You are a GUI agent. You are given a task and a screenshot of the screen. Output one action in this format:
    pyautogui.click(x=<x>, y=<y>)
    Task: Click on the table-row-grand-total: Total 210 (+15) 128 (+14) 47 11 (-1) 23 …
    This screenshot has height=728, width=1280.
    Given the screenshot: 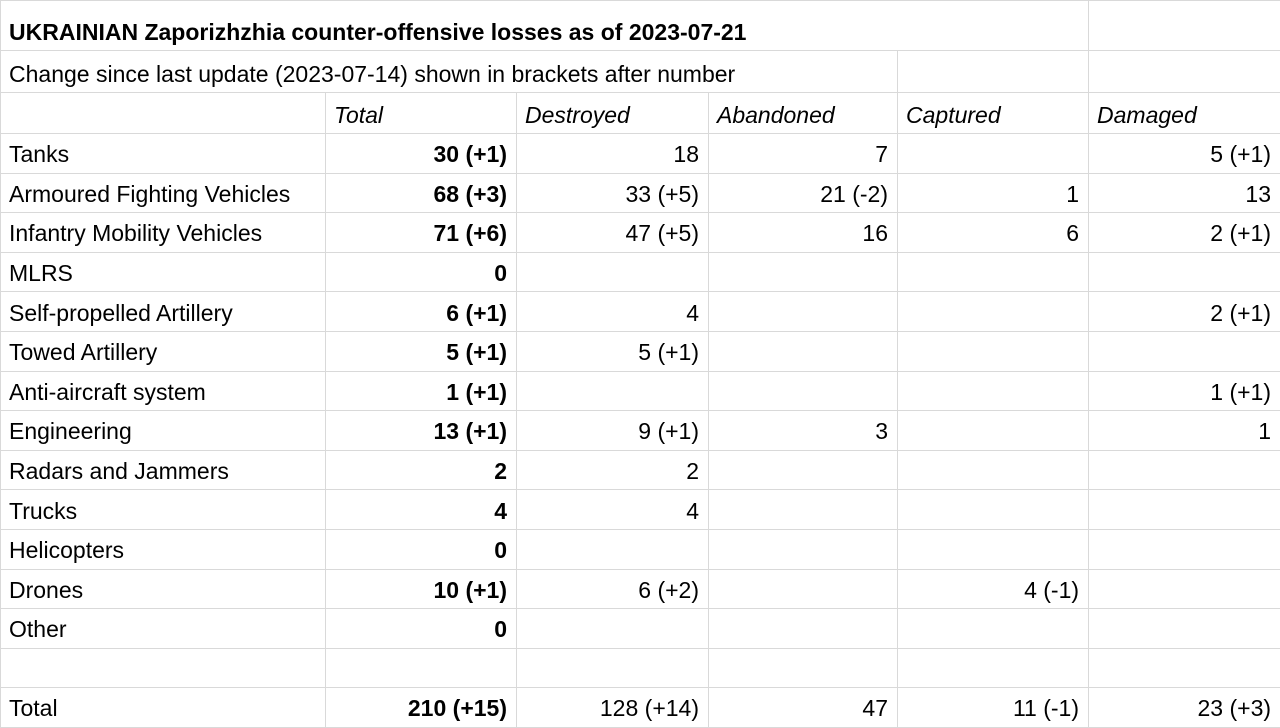 What is the action you would take?
    pyautogui.click(x=640, y=707)
    